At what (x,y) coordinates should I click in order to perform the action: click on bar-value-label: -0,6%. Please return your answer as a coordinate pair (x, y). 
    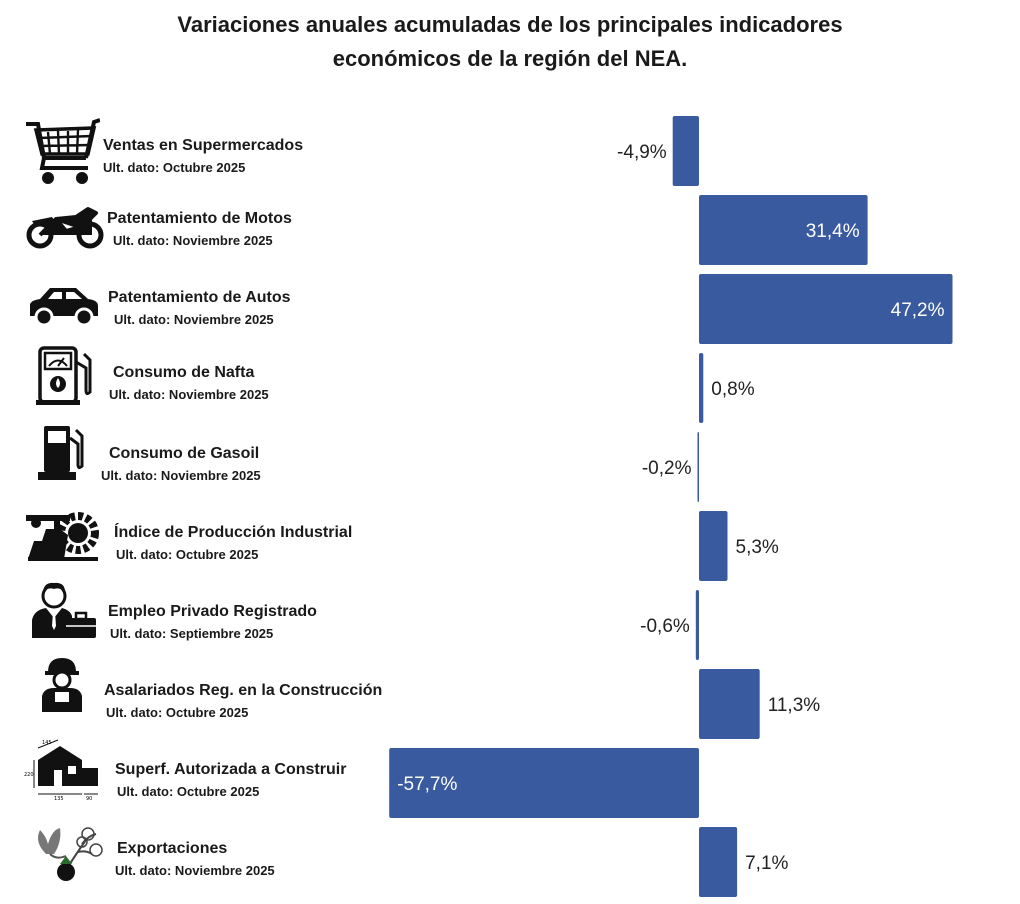
    Looking at the image, I should click on (665, 626).